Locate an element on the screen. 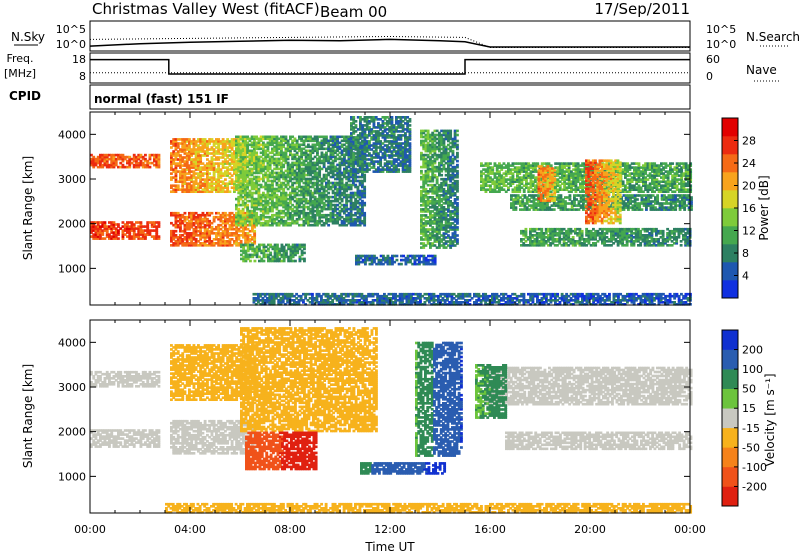  noise-left-tick-bottom: 10^0 is located at coordinates (71, 44).